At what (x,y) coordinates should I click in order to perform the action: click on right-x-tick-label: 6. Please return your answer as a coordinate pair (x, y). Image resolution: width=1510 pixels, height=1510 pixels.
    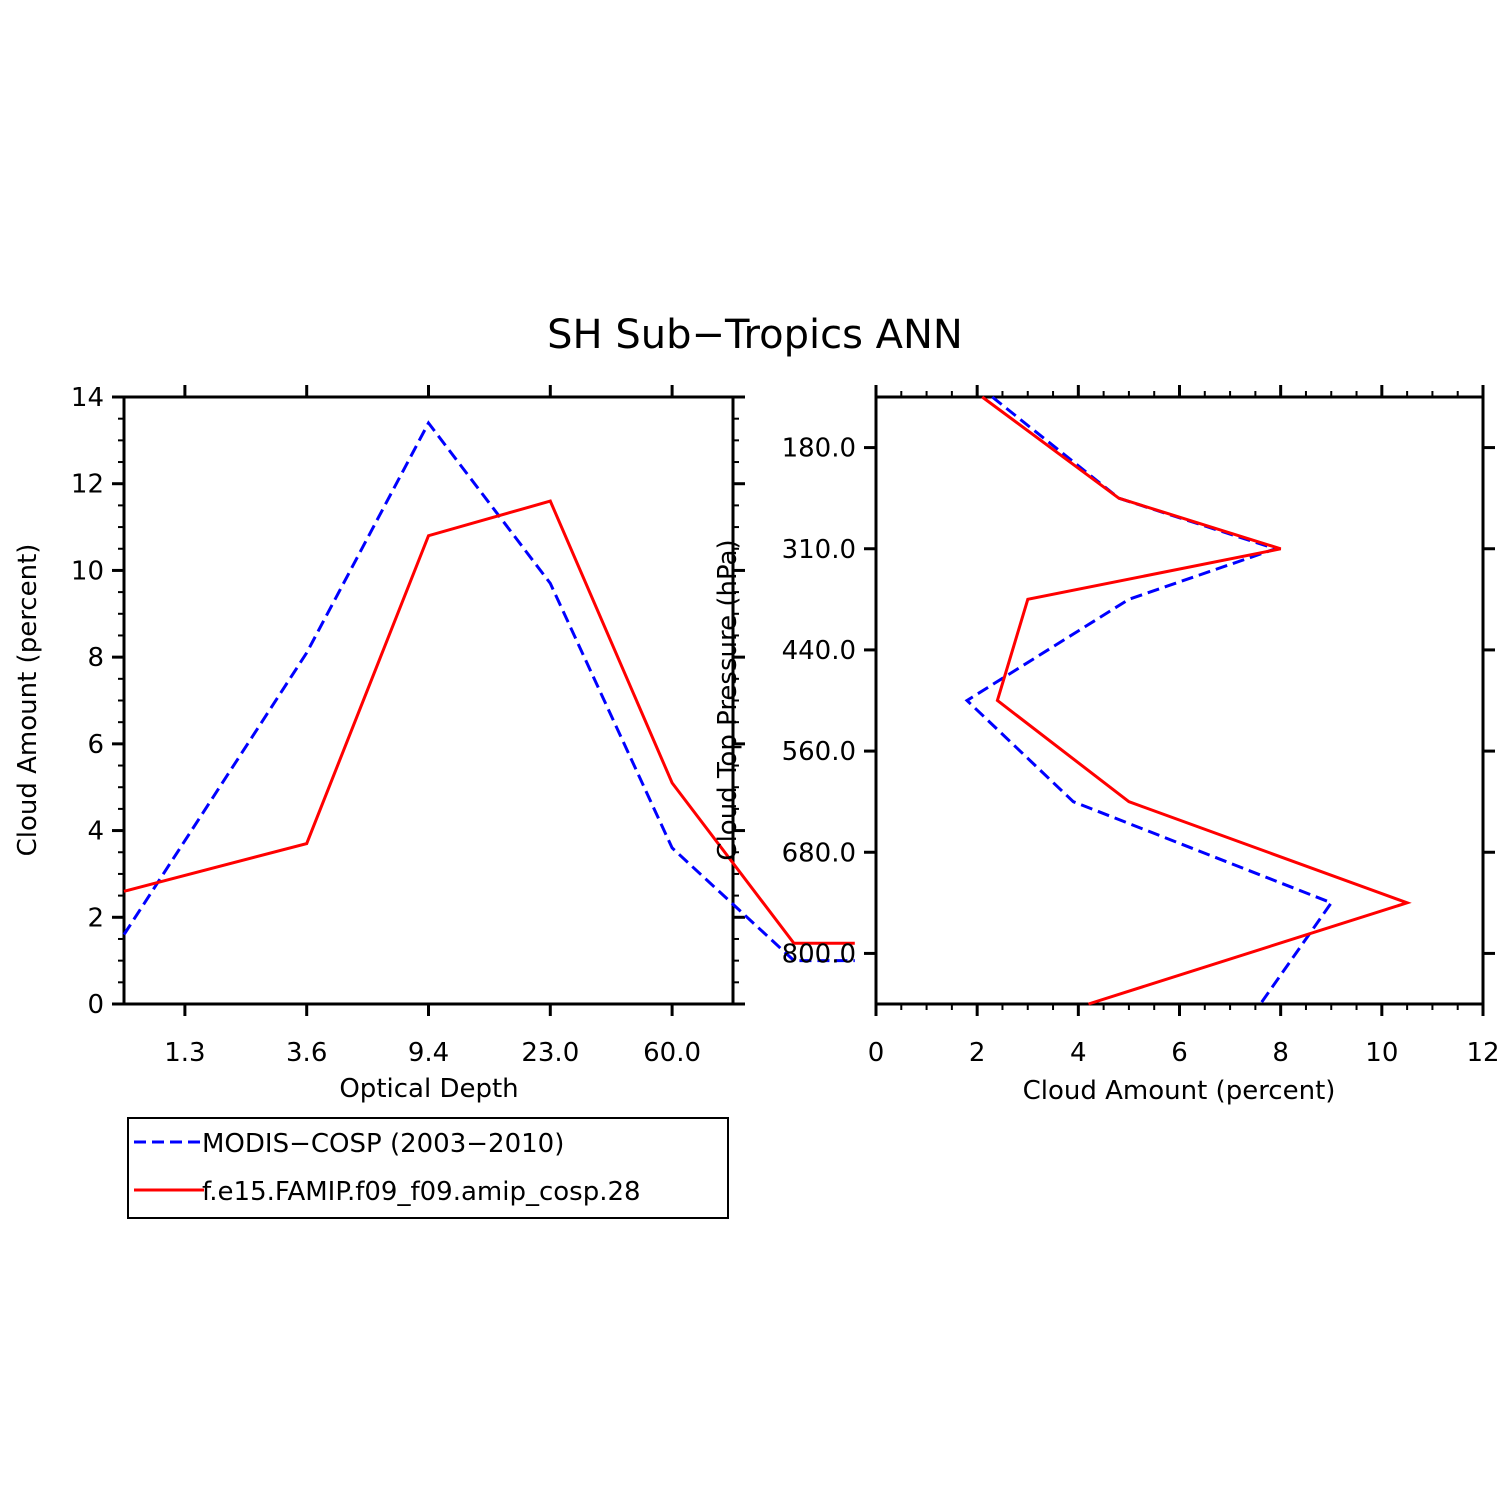
    Looking at the image, I should click on (1179, 1053).